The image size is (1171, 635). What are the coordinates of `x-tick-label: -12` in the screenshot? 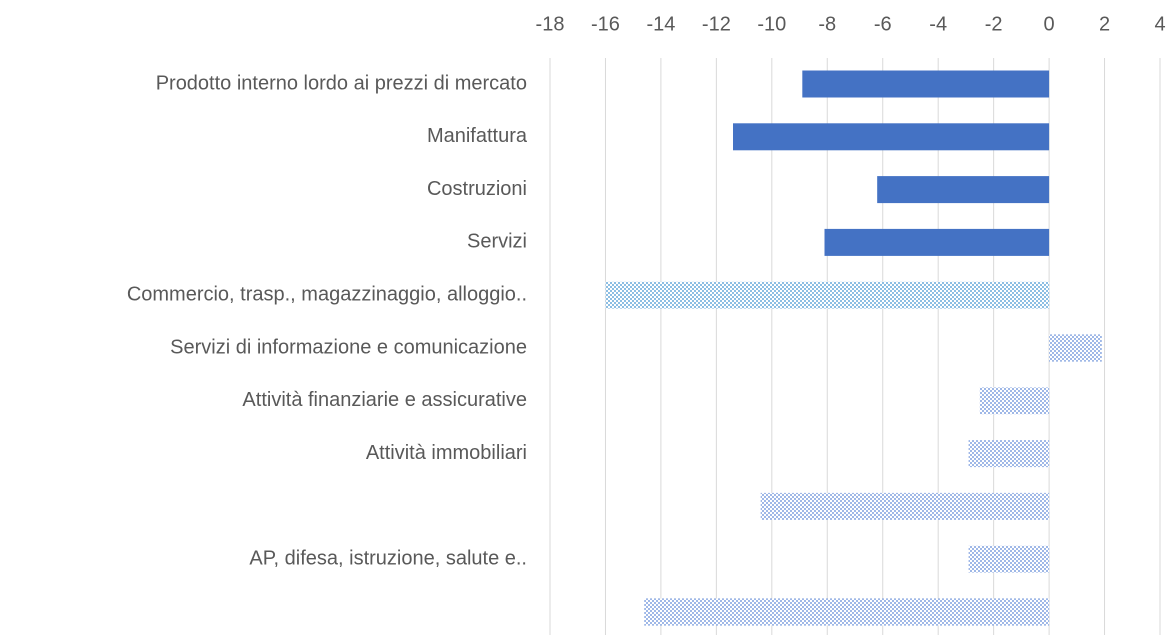 It's located at (716, 24).